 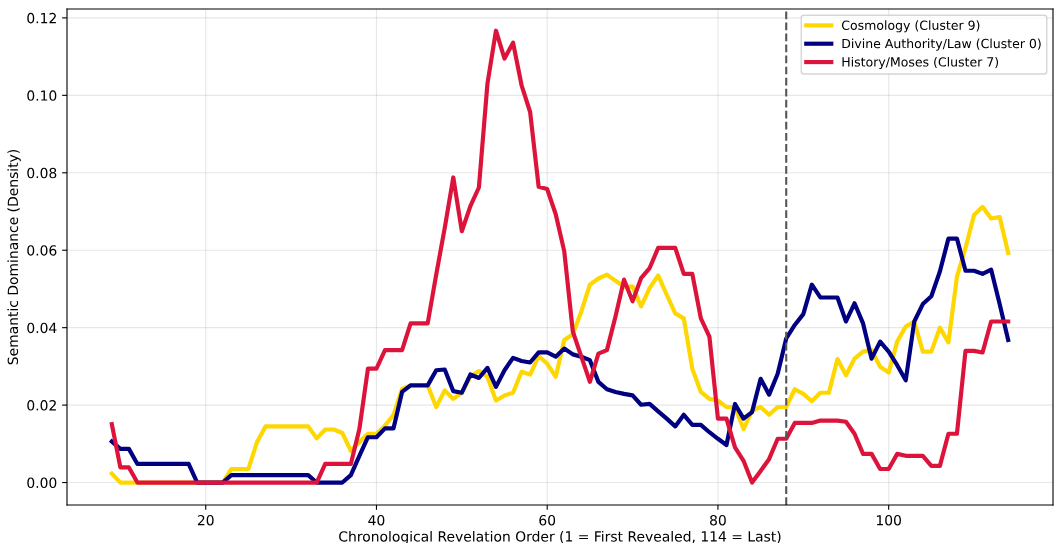 What do you see at coordinates (14, 257) in the screenshot?
I see `y-axis-title: Semantic Dominance (Density)` at bounding box center [14, 257].